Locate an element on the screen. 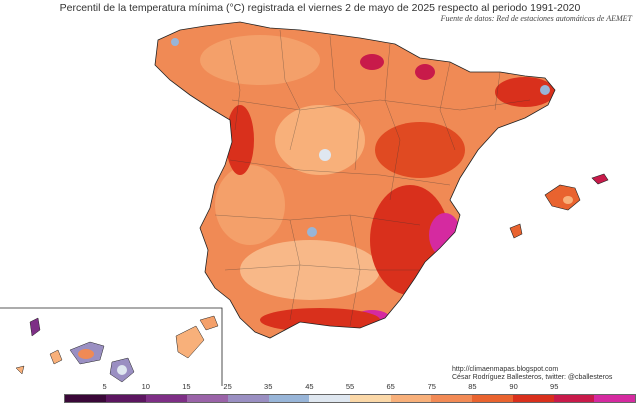 The image size is (640, 406). legend-tick: 95 is located at coordinates (554, 386).